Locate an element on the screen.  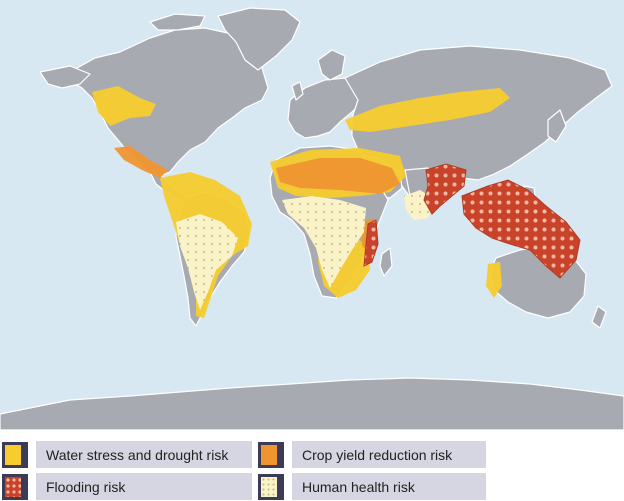
legend-item-water-stress: Water stress and drought risk is located at coordinates (127, 454).